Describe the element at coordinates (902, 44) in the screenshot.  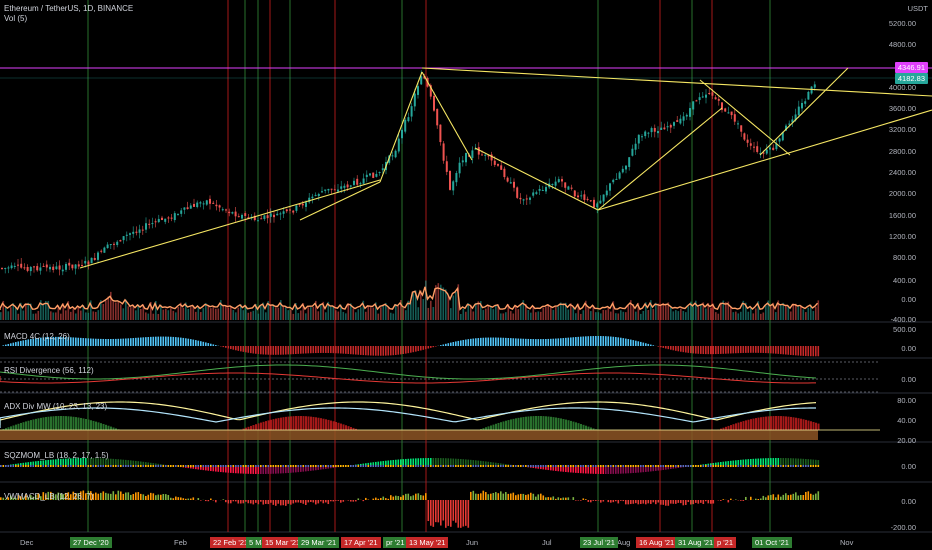
I see `price-axis-label: 4800.00` at that location.